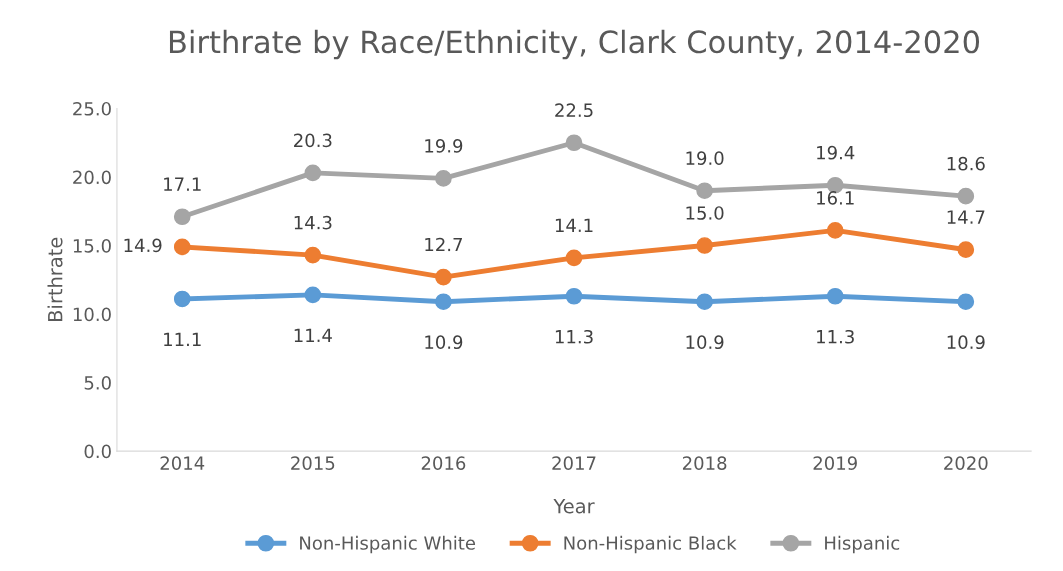 This screenshot has width=1063, height=571. Describe the element at coordinates (574, 225) in the screenshot. I see `data-label: 14.1` at that location.